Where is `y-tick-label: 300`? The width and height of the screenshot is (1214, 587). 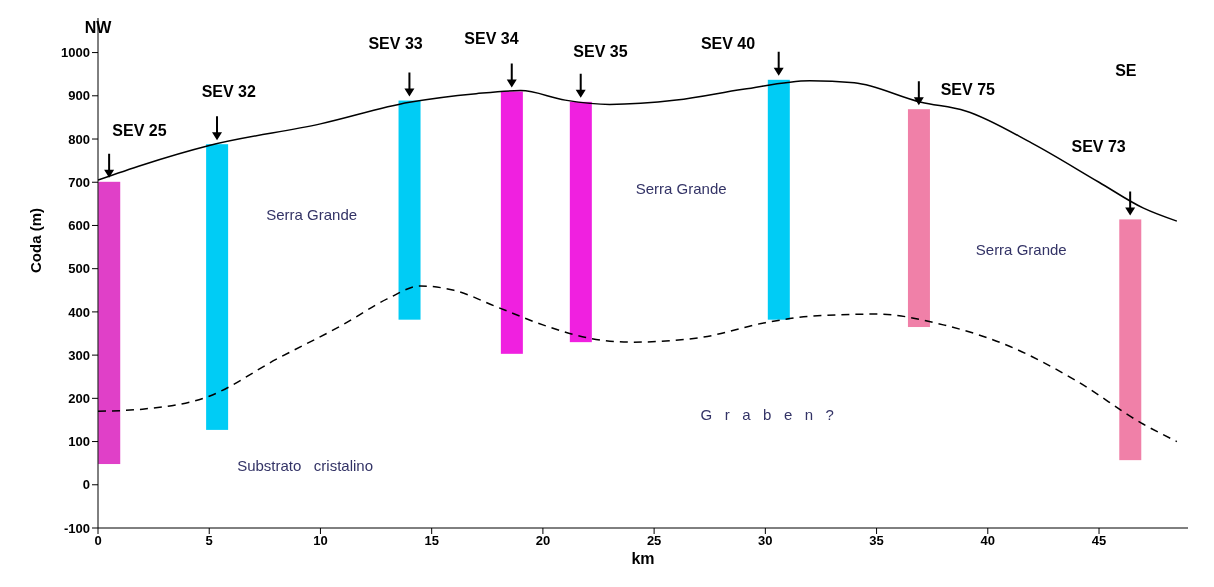
y-tick-label: 300 is located at coordinates (79, 355).